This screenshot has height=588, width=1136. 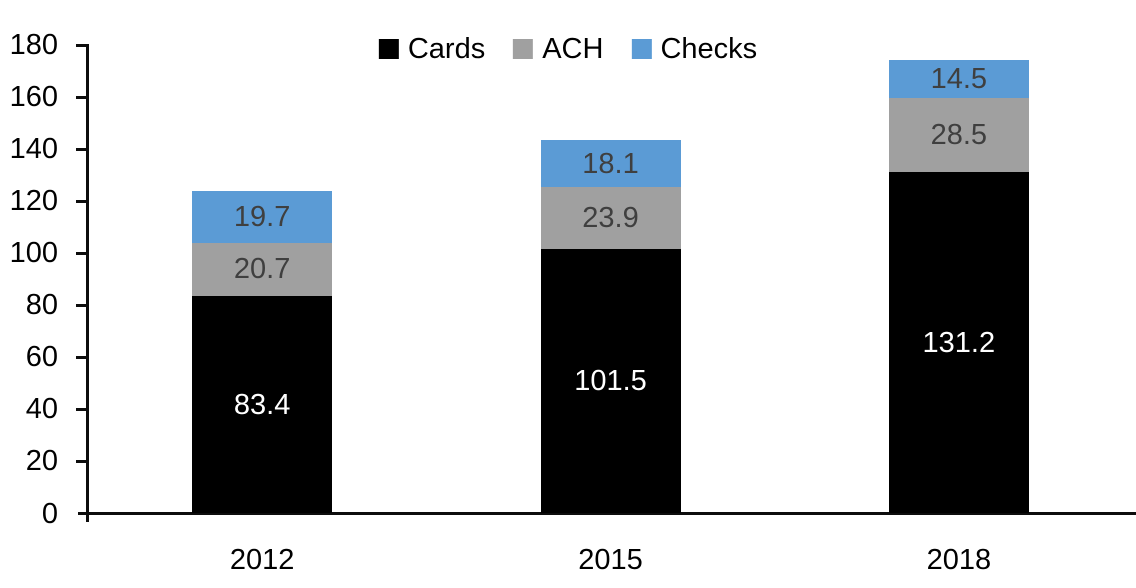 What do you see at coordinates (958, 79) in the screenshot?
I see `bar-segment-checks-2018` at bounding box center [958, 79].